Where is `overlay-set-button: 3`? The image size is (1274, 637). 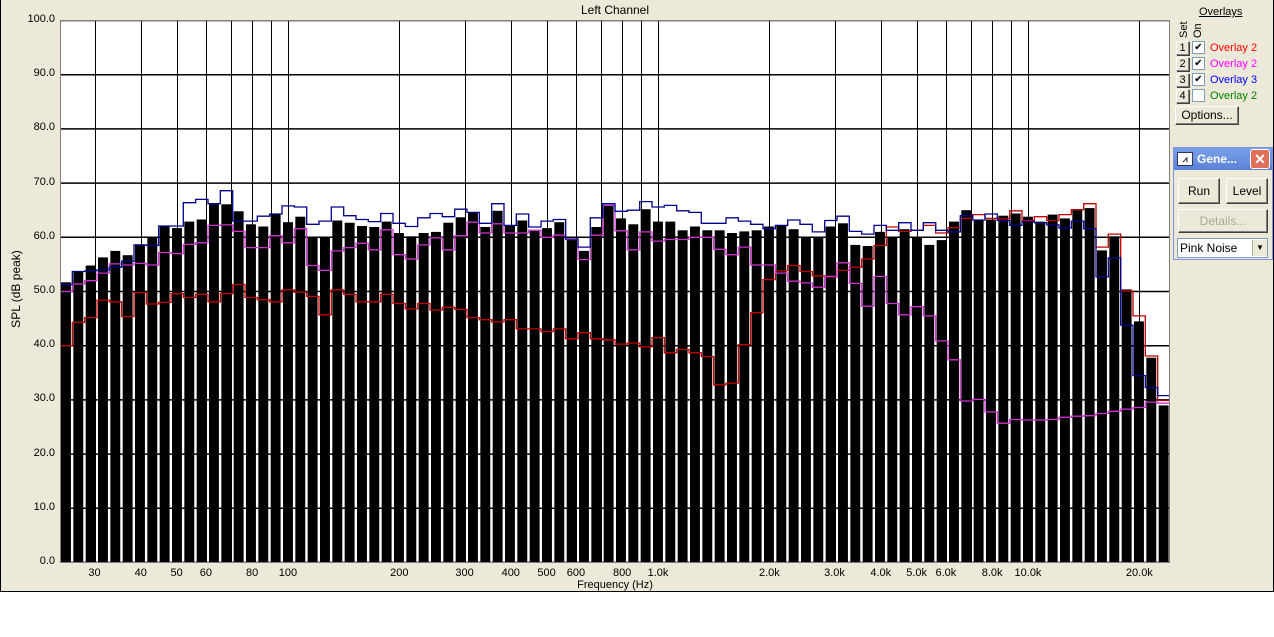 overlay-set-button: 3 is located at coordinates (1182, 79).